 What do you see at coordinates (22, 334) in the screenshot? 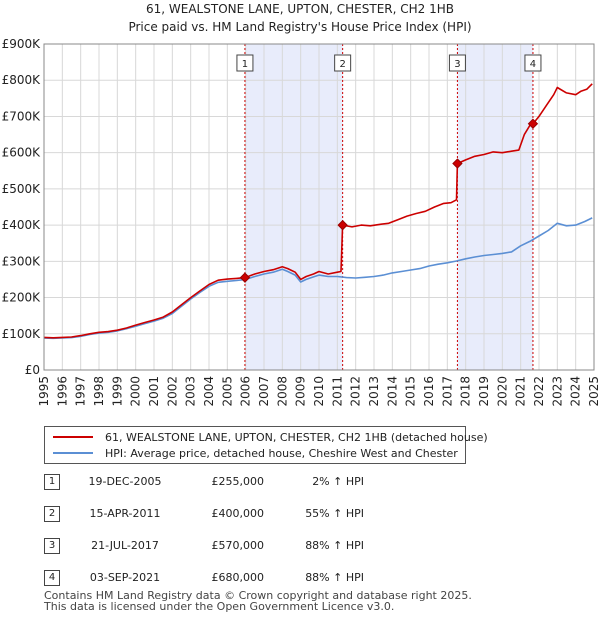
I see `y-tick-label: £100K` at bounding box center [22, 334].